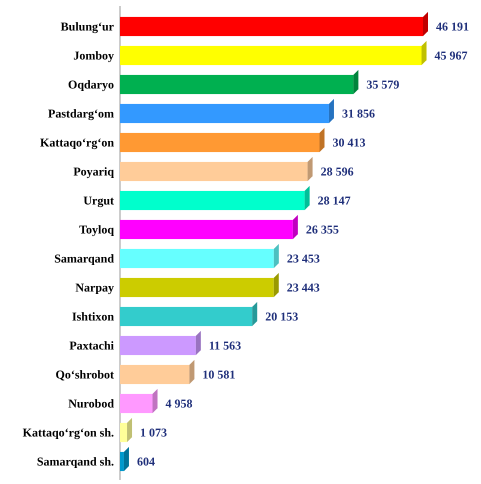 The width and height of the screenshot is (481, 484). I want to click on data-label: 26 355, so click(322, 229).